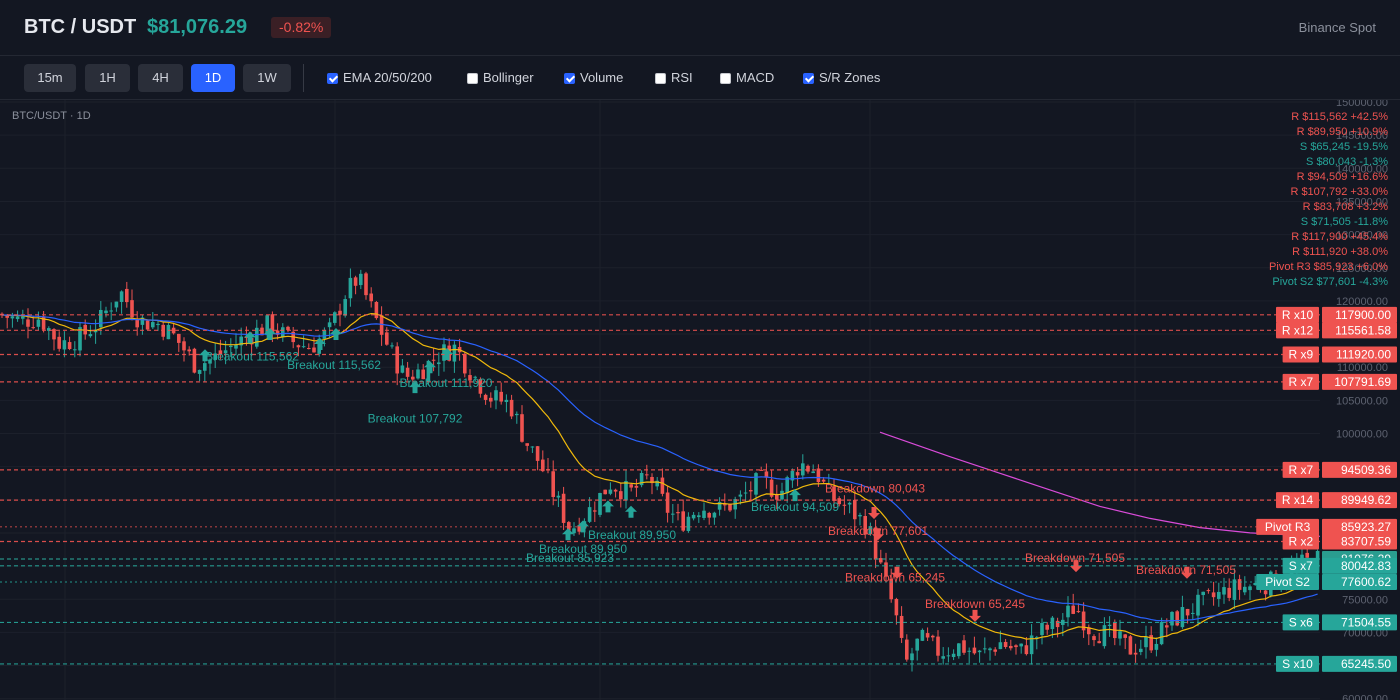 This screenshot has width=1400, height=700. I want to click on checkbox-sr-zones, so click(808, 78).